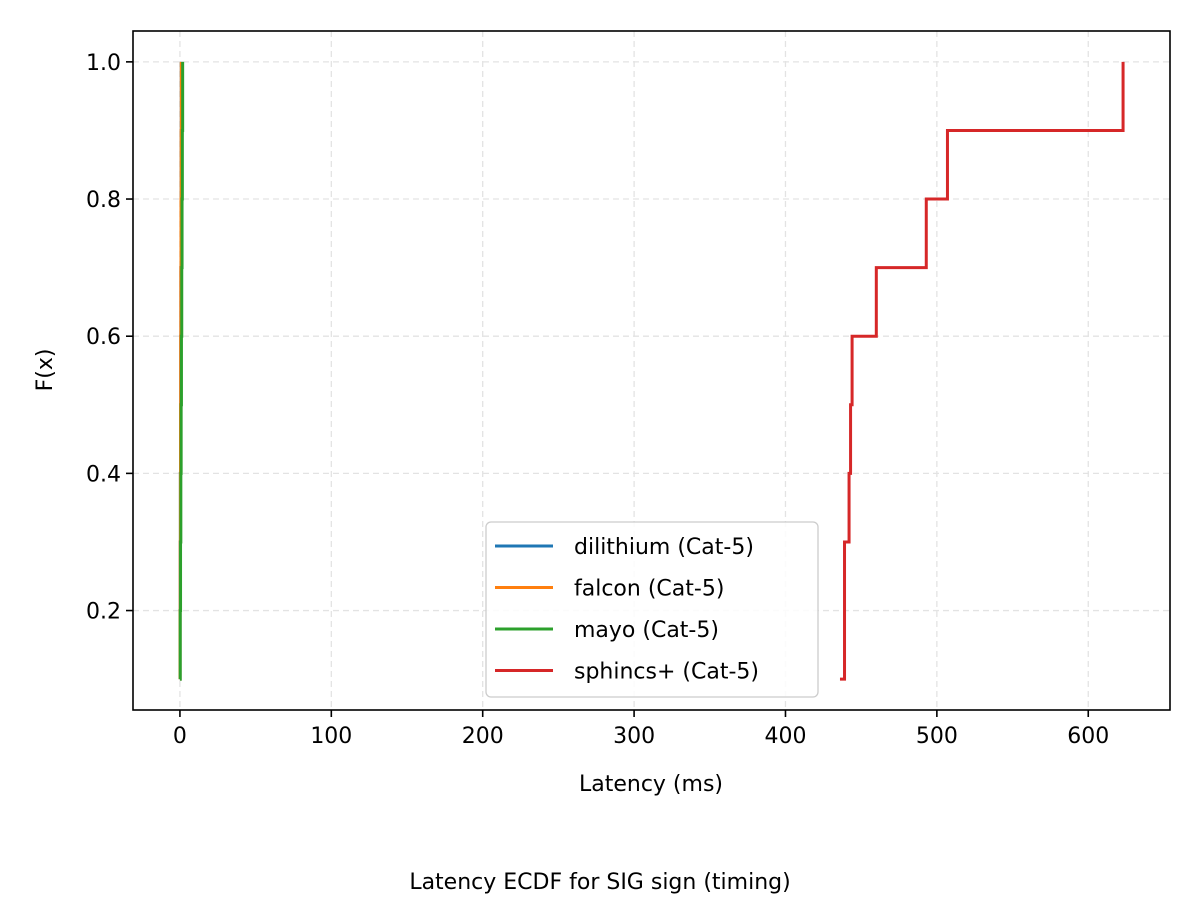 The width and height of the screenshot is (1200, 900). Describe the element at coordinates (634, 736) in the screenshot. I see `x-tick-label: 300` at that location.